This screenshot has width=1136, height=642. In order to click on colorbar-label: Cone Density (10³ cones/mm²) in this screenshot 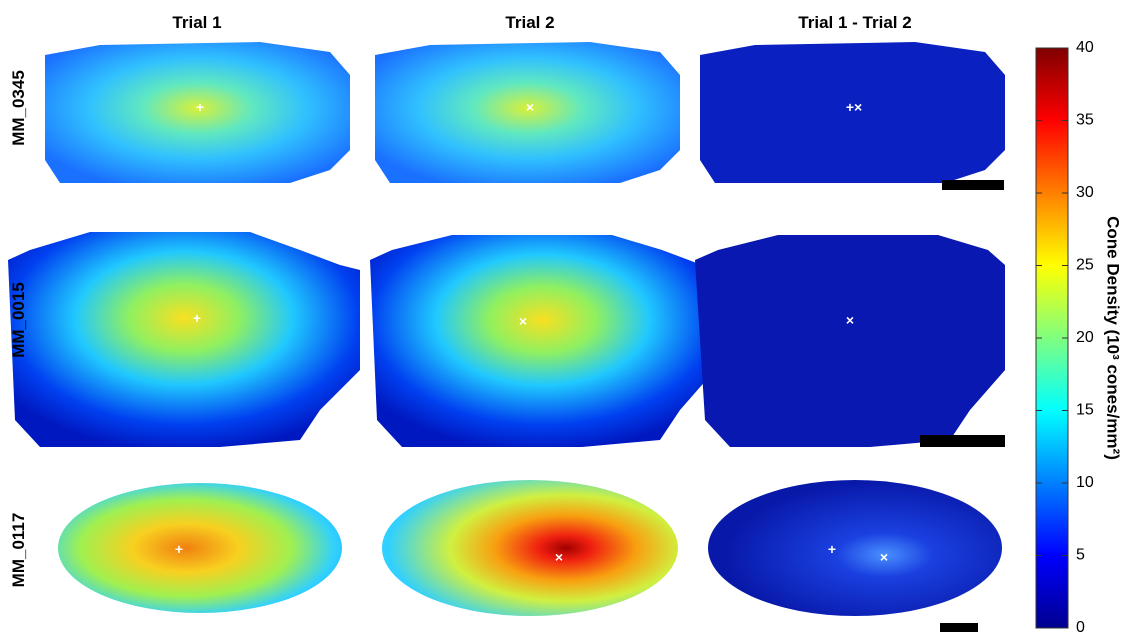, I will do `click(1113, 338)`.